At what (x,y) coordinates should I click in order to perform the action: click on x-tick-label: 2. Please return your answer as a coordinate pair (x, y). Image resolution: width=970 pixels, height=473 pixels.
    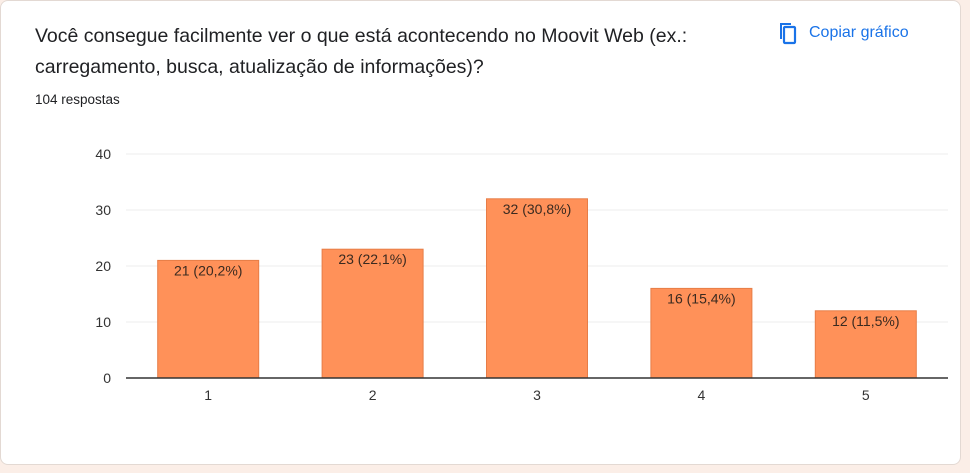
    Looking at the image, I should click on (373, 395).